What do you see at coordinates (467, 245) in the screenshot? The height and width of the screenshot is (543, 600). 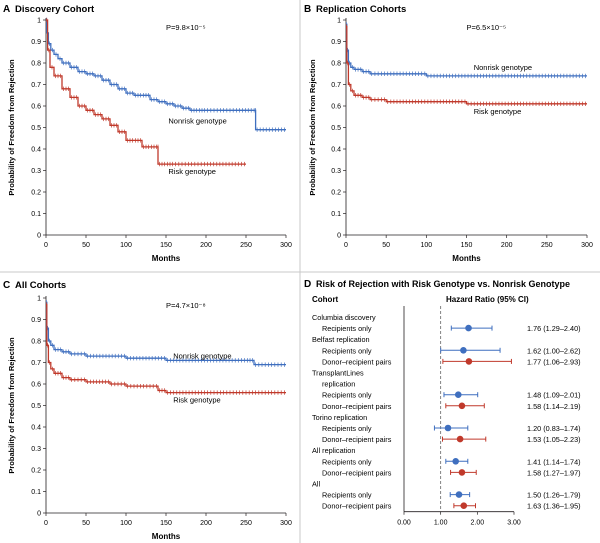 I see `x-tick-label: 150` at bounding box center [467, 245].